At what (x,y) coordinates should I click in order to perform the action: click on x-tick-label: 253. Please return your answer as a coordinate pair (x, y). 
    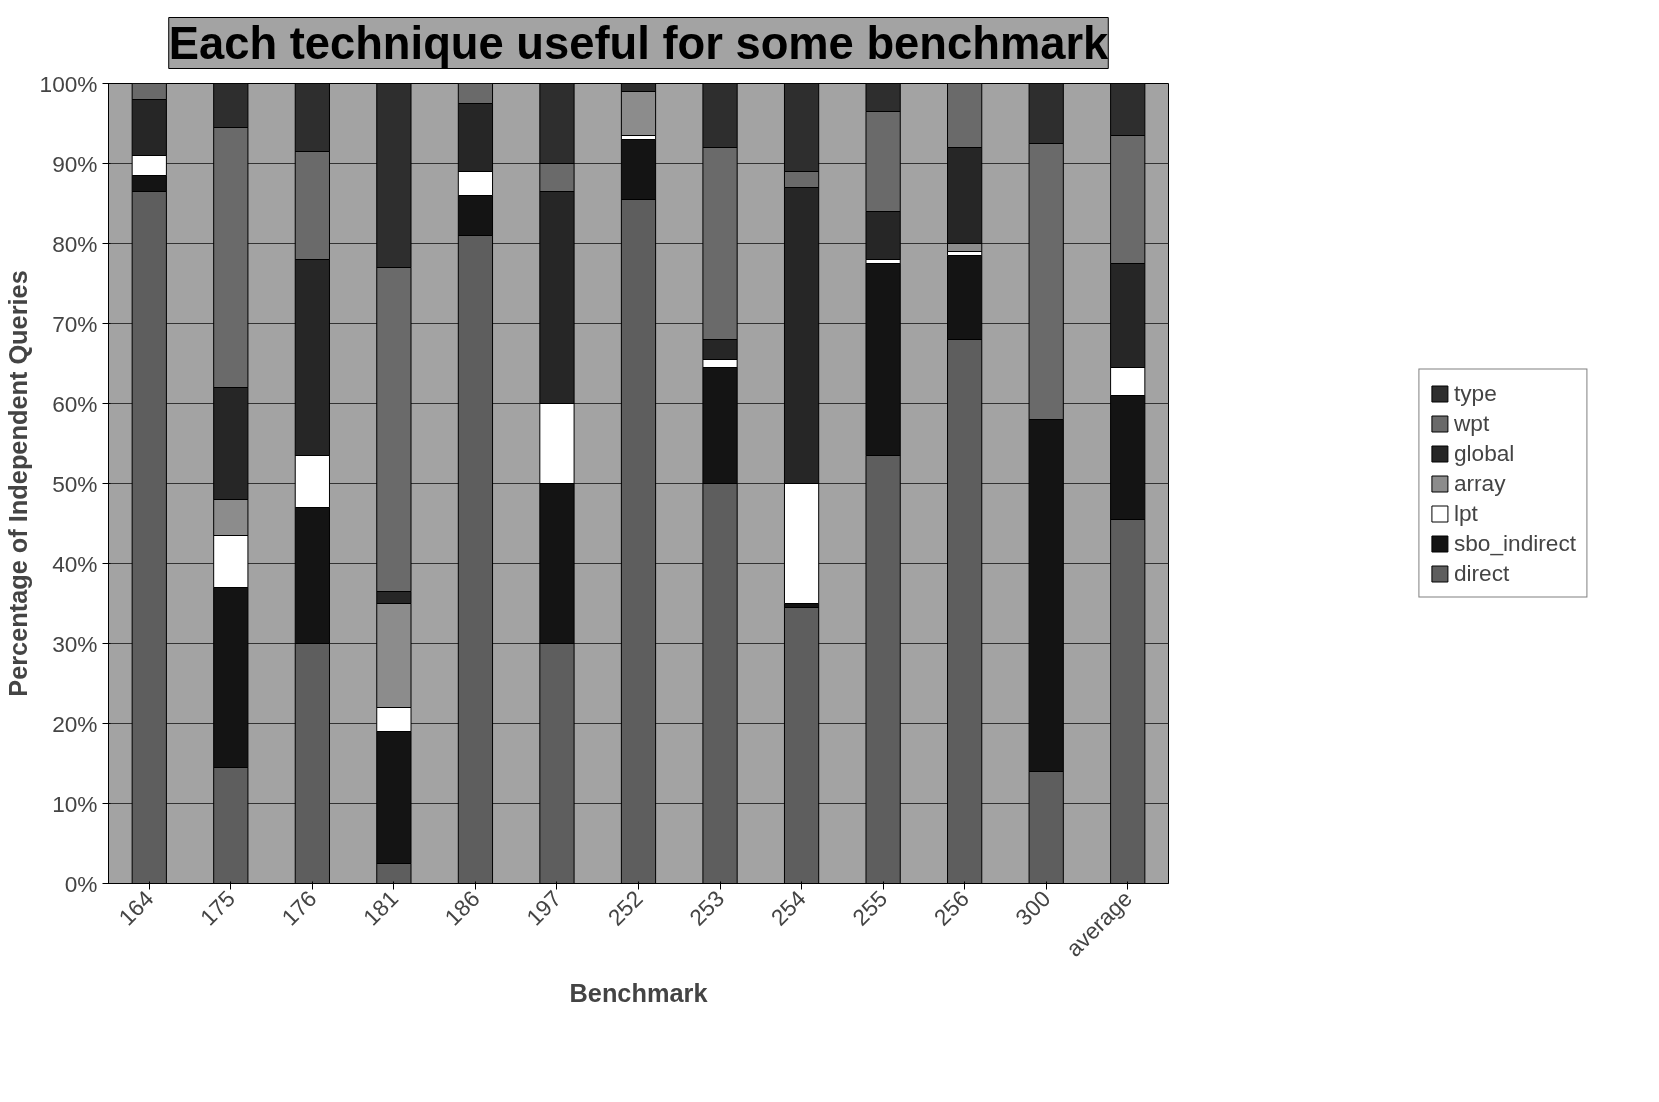
    Looking at the image, I should click on (707, 908).